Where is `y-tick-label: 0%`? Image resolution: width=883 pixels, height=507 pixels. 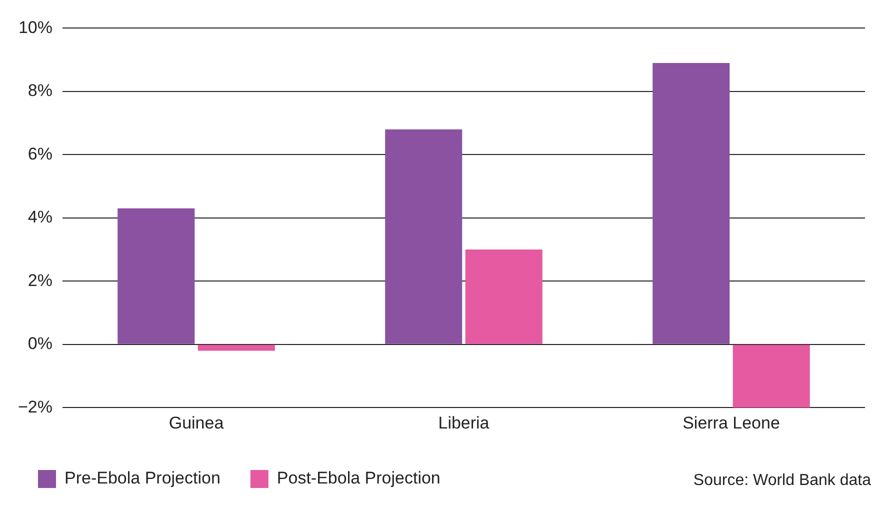
y-tick-label: 0% is located at coordinates (40, 344).